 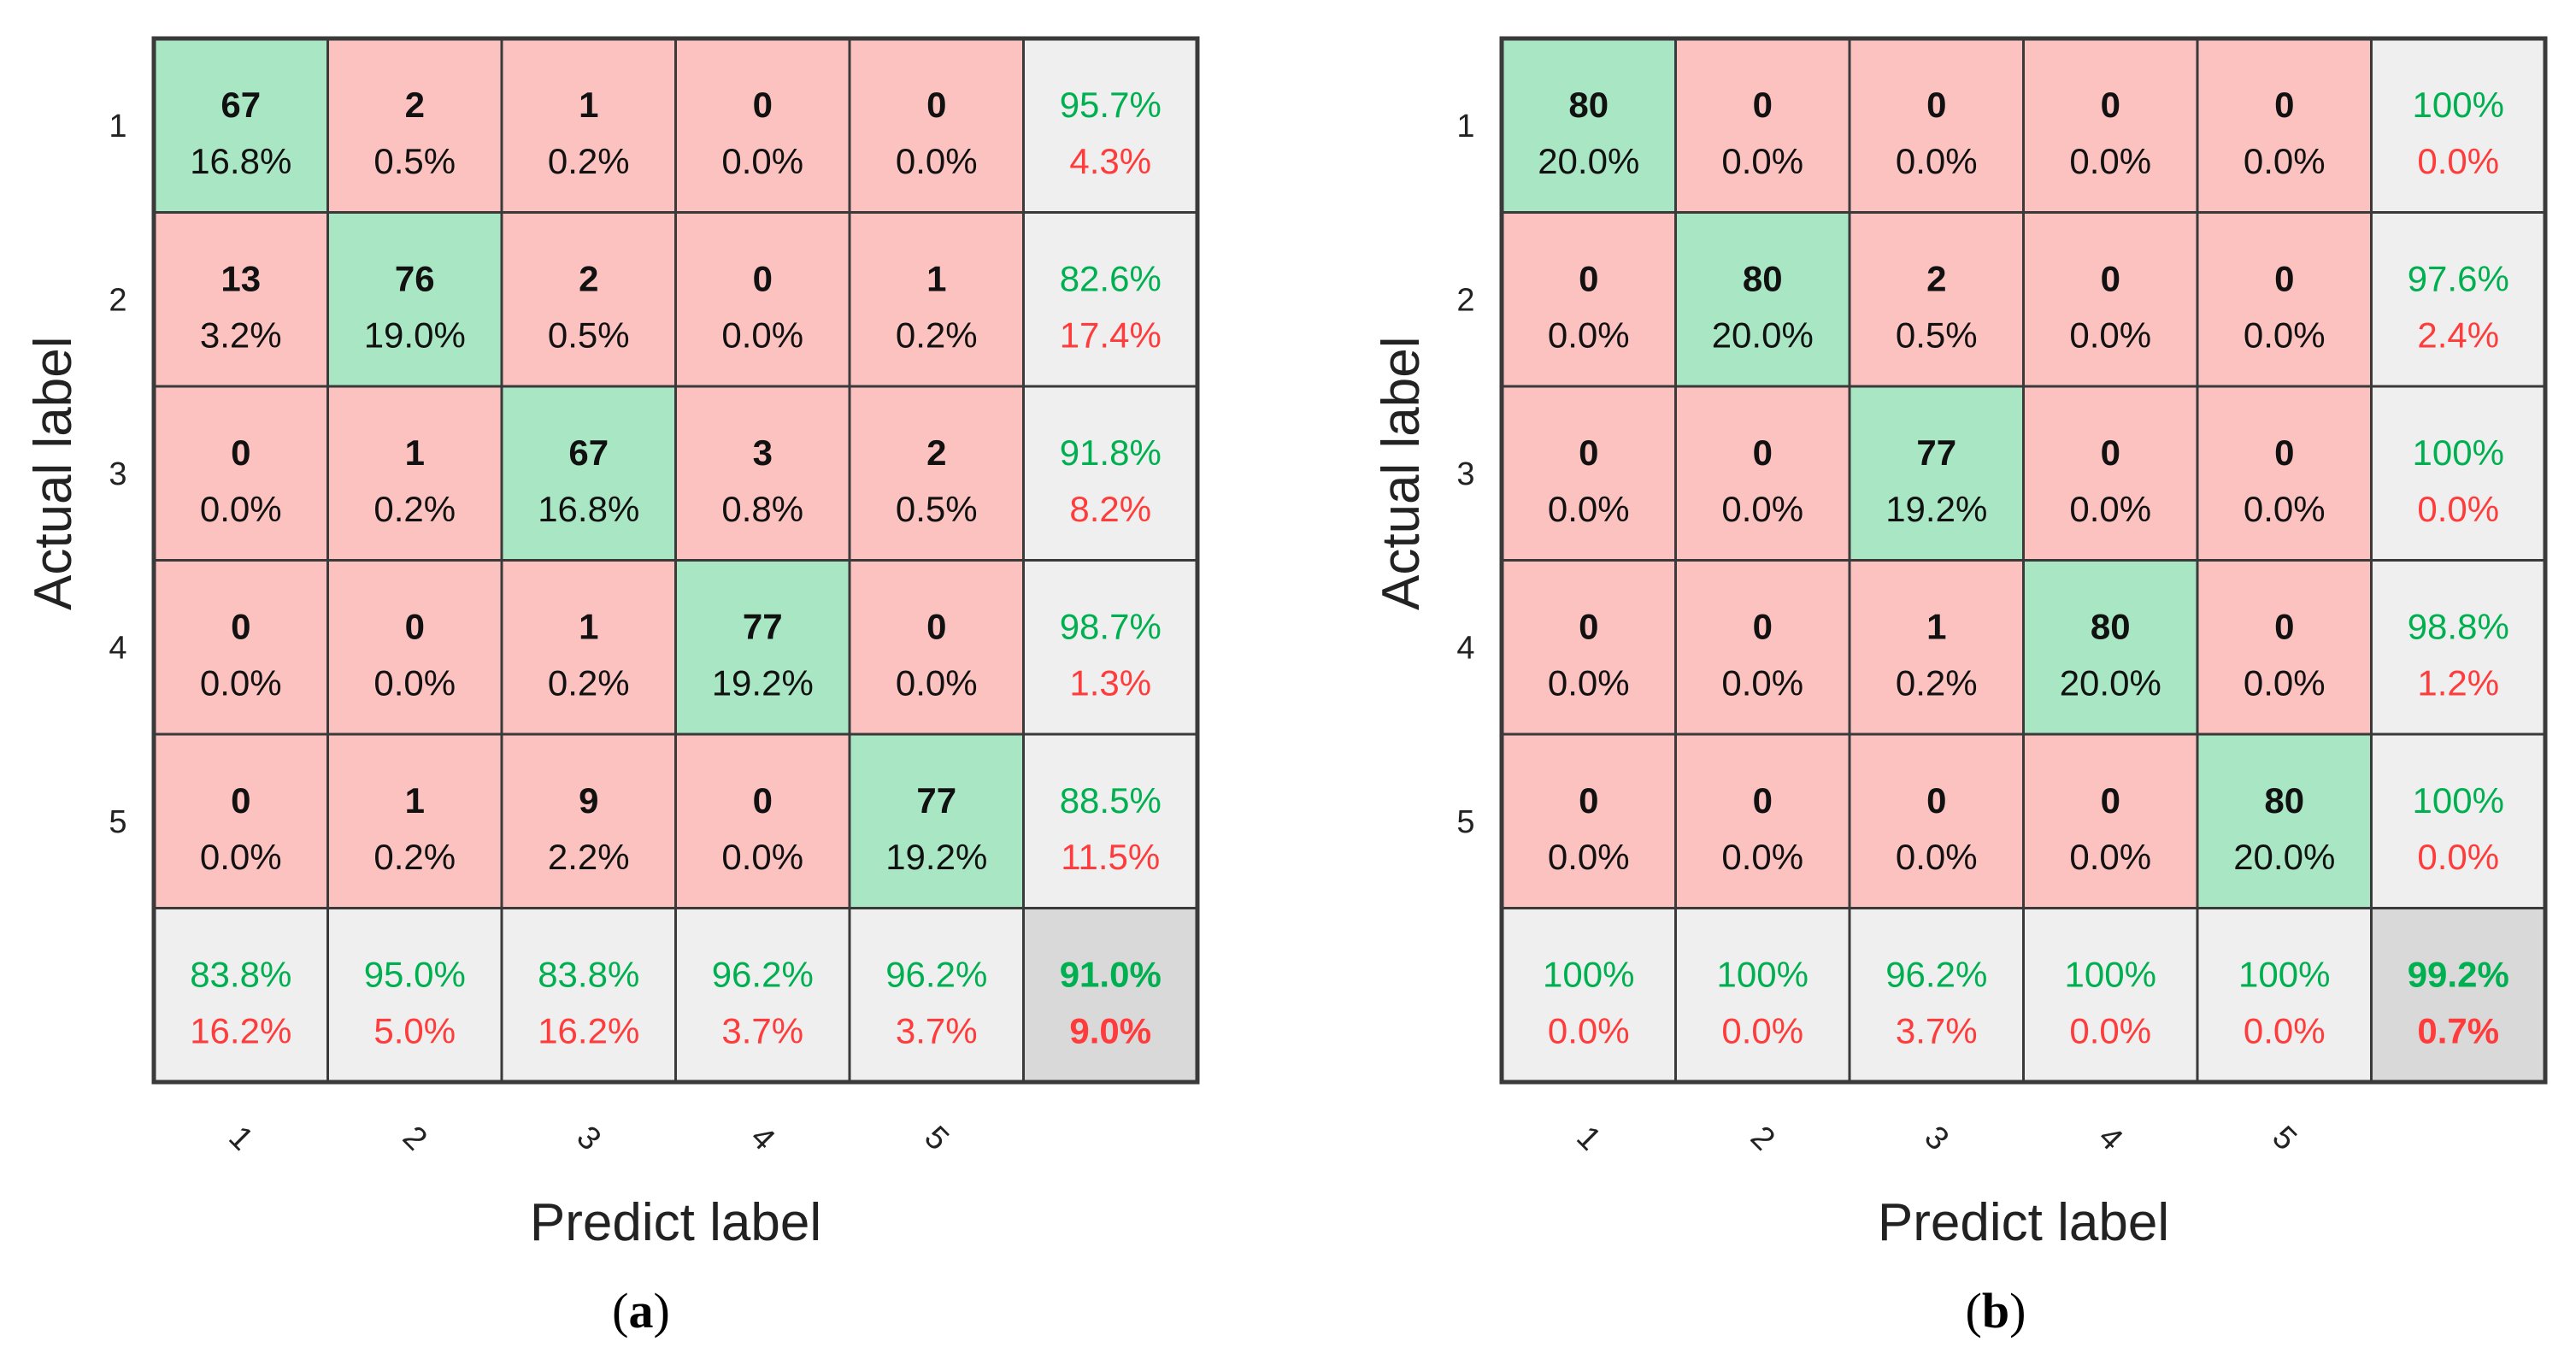 What do you see at coordinates (414, 1031) in the screenshot?
I see `column-summary-error: 5.0%` at bounding box center [414, 1031].